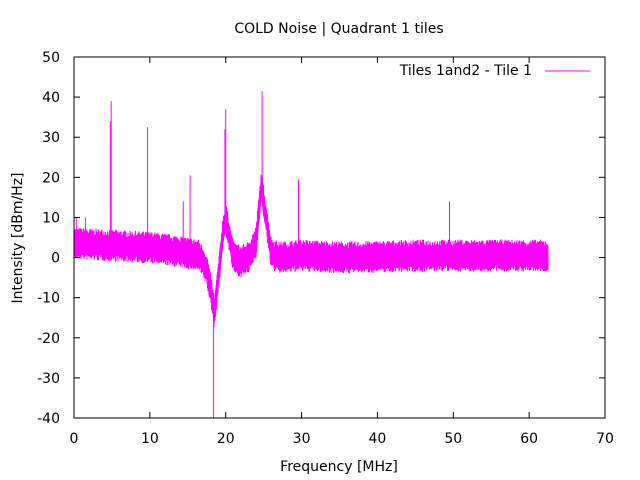  I want to click on x-tick-label: 60, so click(529, 439).